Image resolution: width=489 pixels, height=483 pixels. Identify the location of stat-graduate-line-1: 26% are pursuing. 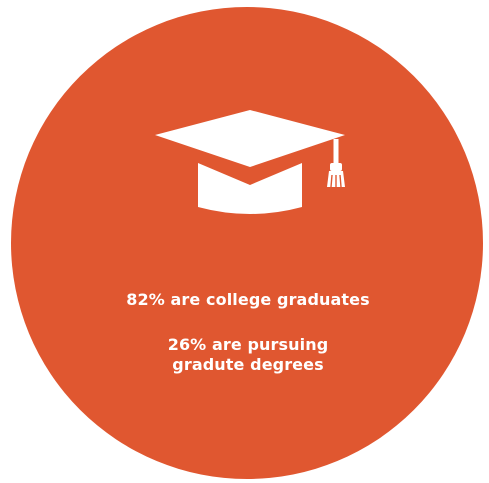
(248, 344).